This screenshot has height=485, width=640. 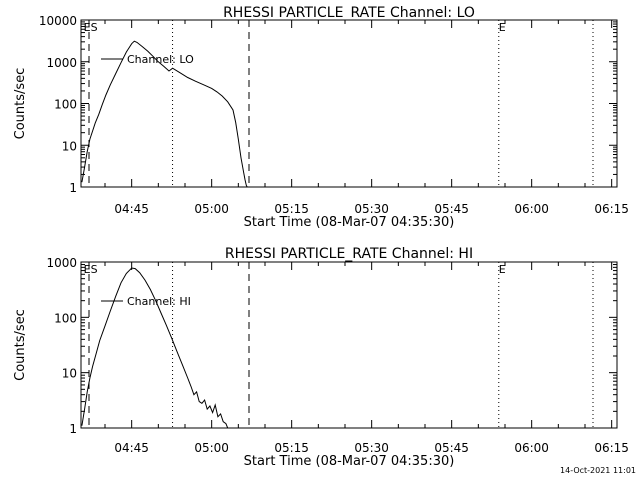 I want to click on chart-title: RHESSI PARTICLE_RATE Channel: HI, so click(x=349, y=254).